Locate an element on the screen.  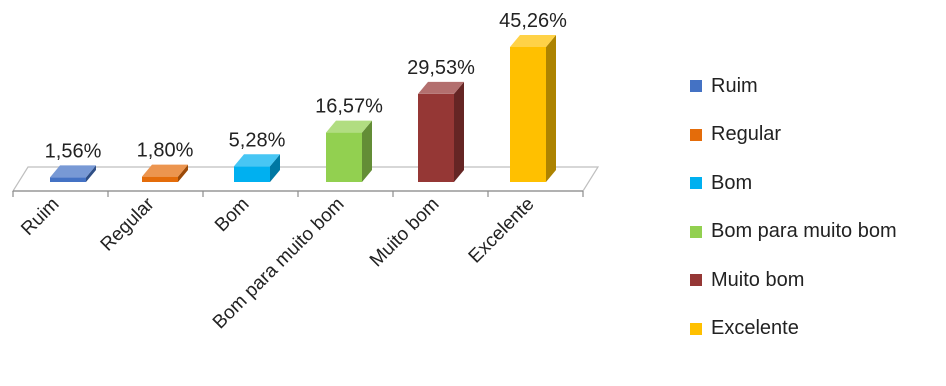
data-label: 16,57% is located at coordinates (349, 107).